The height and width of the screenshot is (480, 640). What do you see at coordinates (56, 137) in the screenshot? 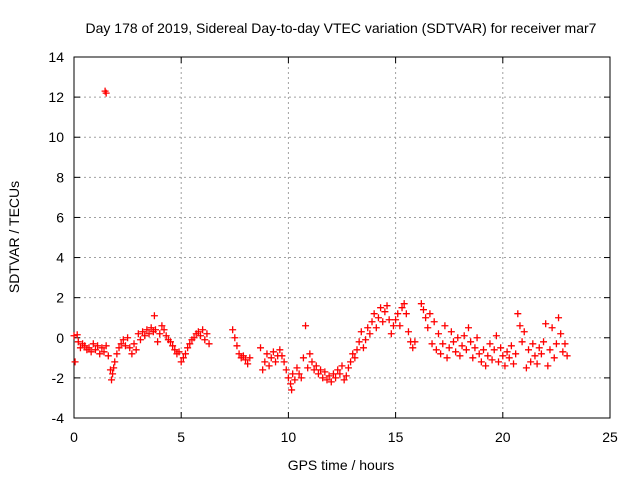
I see `y-tick-label: 10` at bounding box center [56, 137].